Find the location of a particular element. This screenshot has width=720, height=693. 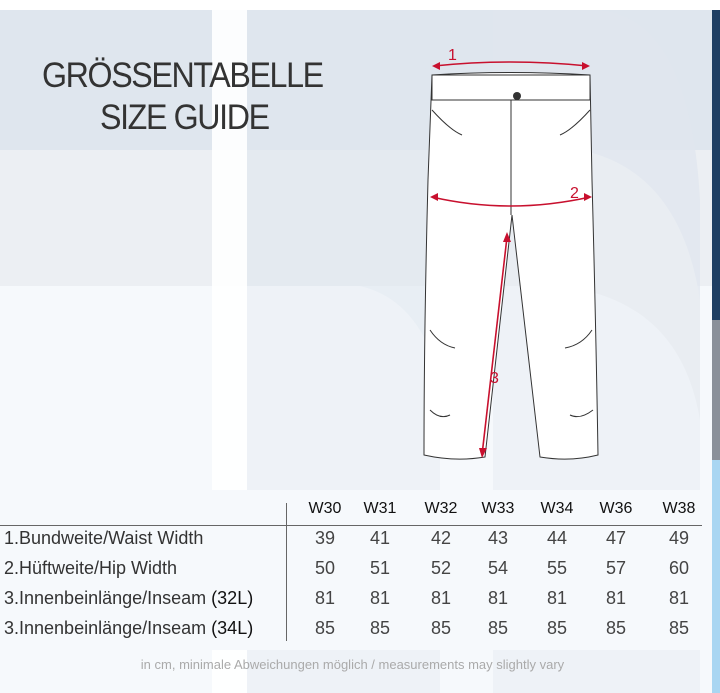

column-header: W31 is located at coordinates (380, 508).